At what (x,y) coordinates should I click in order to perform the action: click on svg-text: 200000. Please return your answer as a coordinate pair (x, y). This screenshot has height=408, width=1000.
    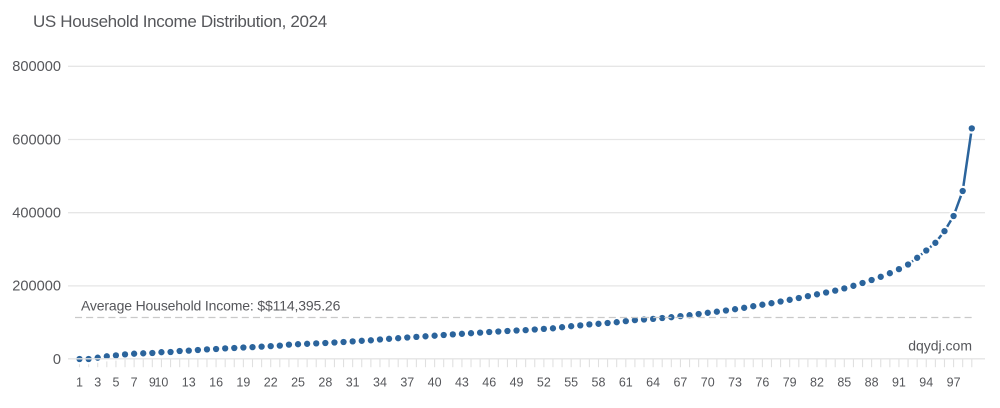
    Looking at the image, I should click on (36, 287).